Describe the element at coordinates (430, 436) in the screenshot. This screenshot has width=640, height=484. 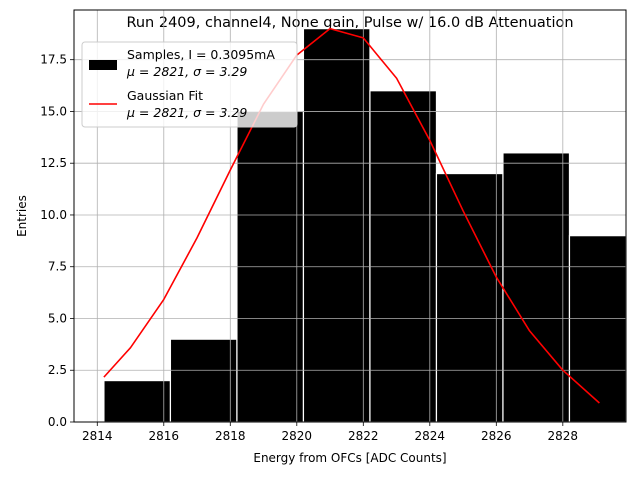
I see `x-tick-label: 2824` at that location.